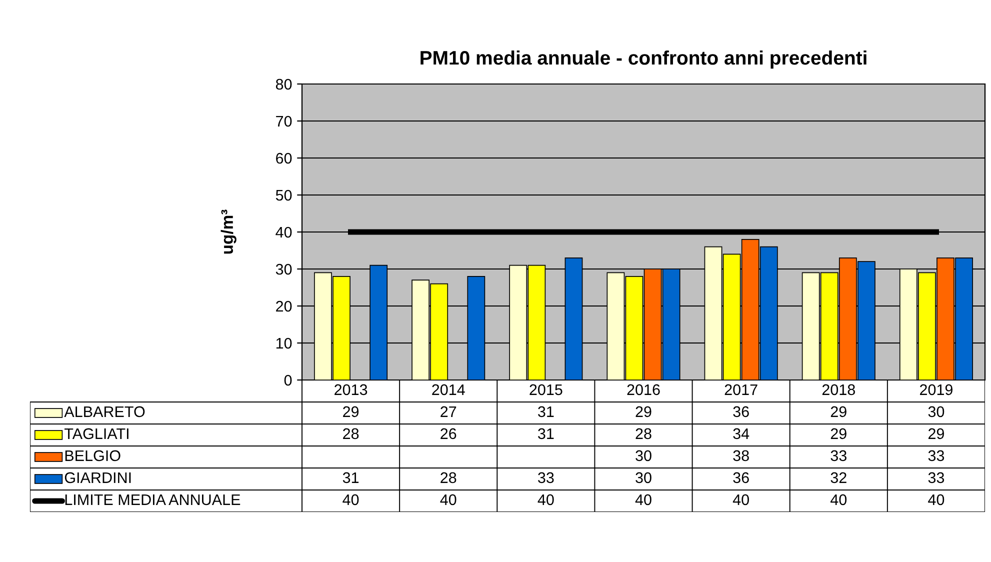 The width and height of the screenshot is (991, 562). Describe the element at coordinates (96, 434) in the screenshot. I see `legend-label: TAGLIATI` at that location.